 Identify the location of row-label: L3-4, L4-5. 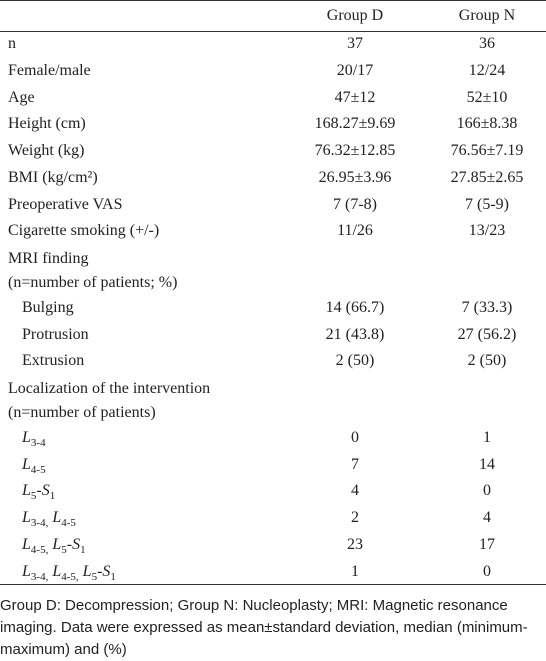
(49, 520).